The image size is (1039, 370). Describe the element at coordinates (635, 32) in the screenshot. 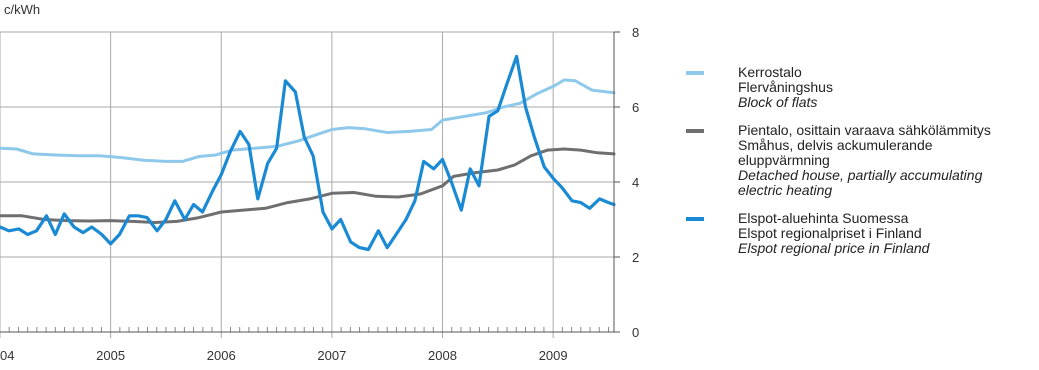

I see `y-tick-label: 8` at that location.